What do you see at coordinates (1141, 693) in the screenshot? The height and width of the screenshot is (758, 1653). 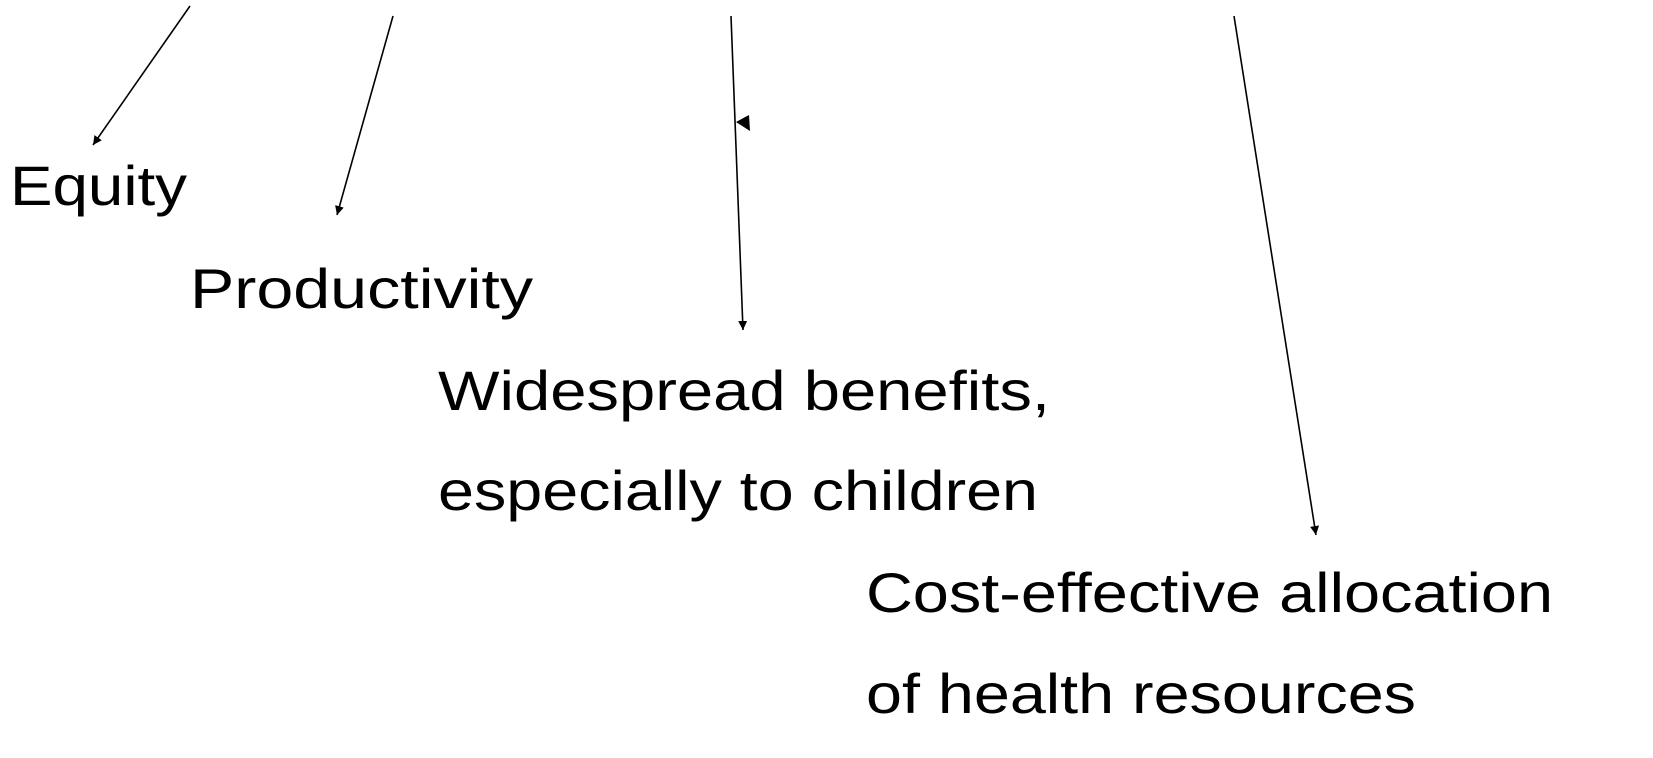 I see `node-label: of health resources` at bounding box center [1141, 693].